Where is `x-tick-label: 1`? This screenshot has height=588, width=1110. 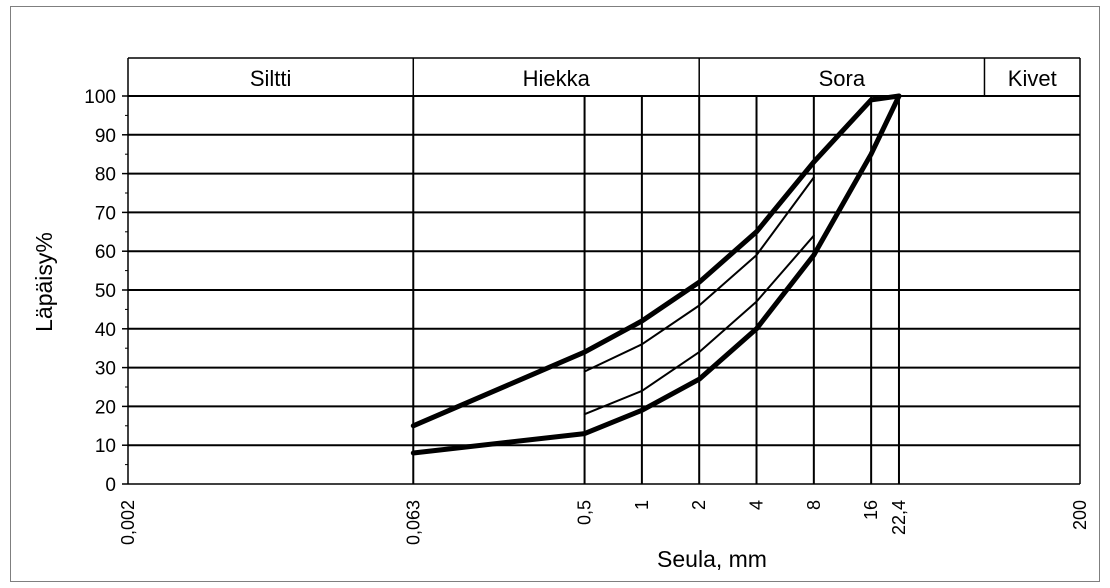
x-tick-label: 1 is located at coordinates (642, 505).